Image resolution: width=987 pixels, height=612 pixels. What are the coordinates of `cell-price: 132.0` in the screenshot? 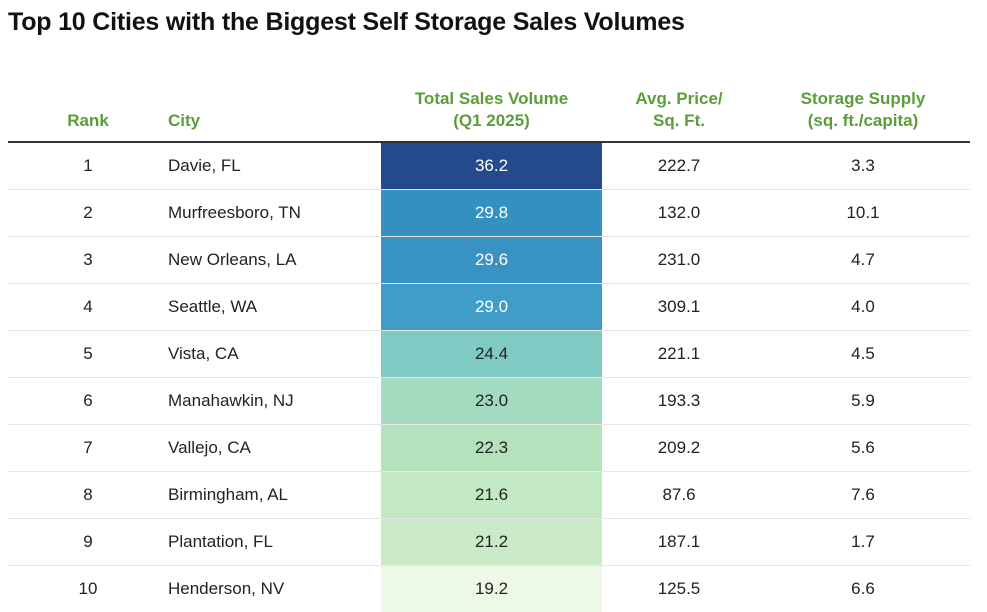 It's located at (679, 213).